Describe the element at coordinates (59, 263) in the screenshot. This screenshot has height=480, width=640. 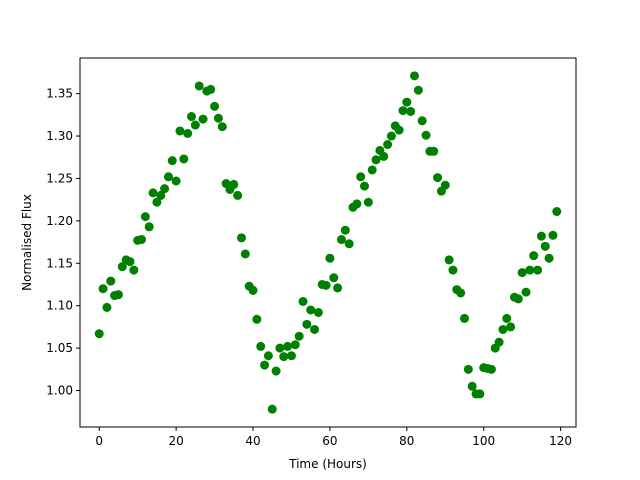
I see `y-tick-label: 1.15` at that location.